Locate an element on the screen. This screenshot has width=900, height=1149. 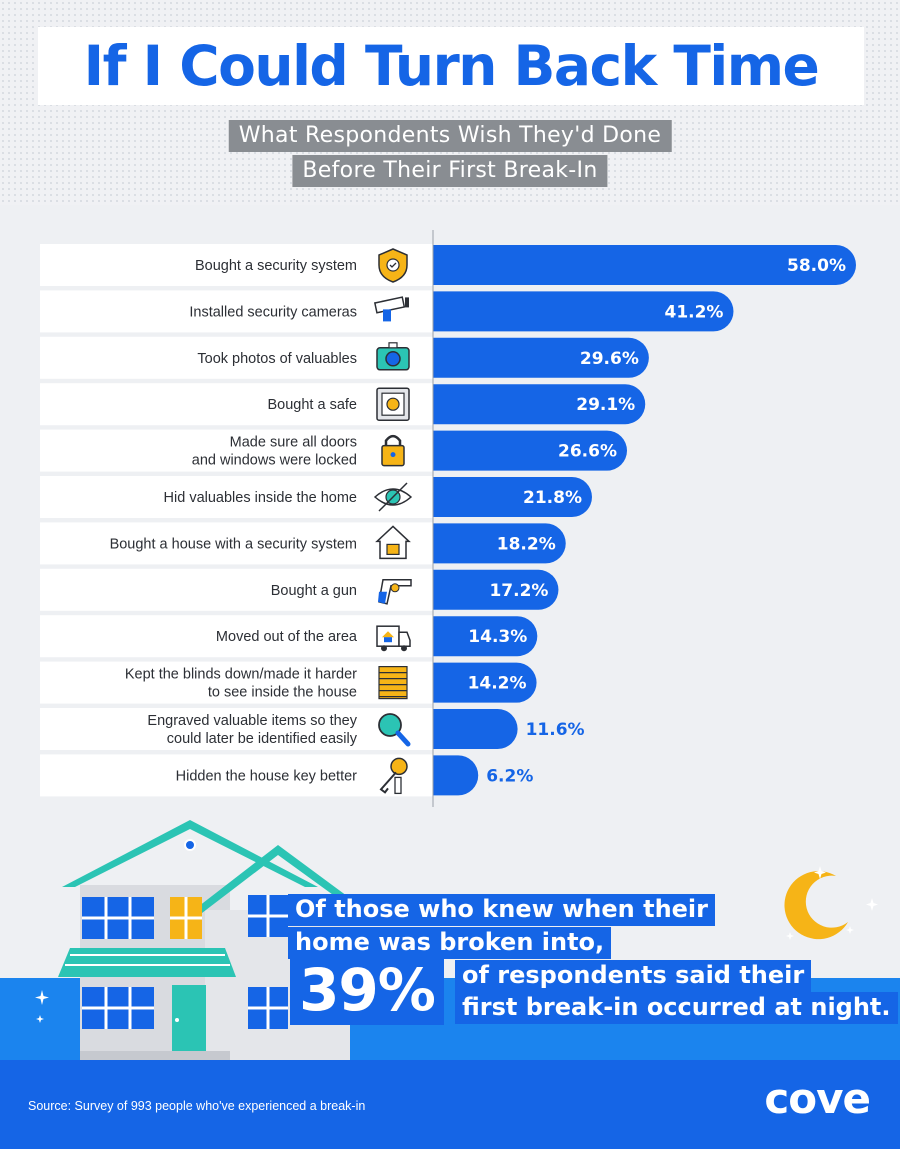
data-label: 41.2% is located at coordinates (693, 312).